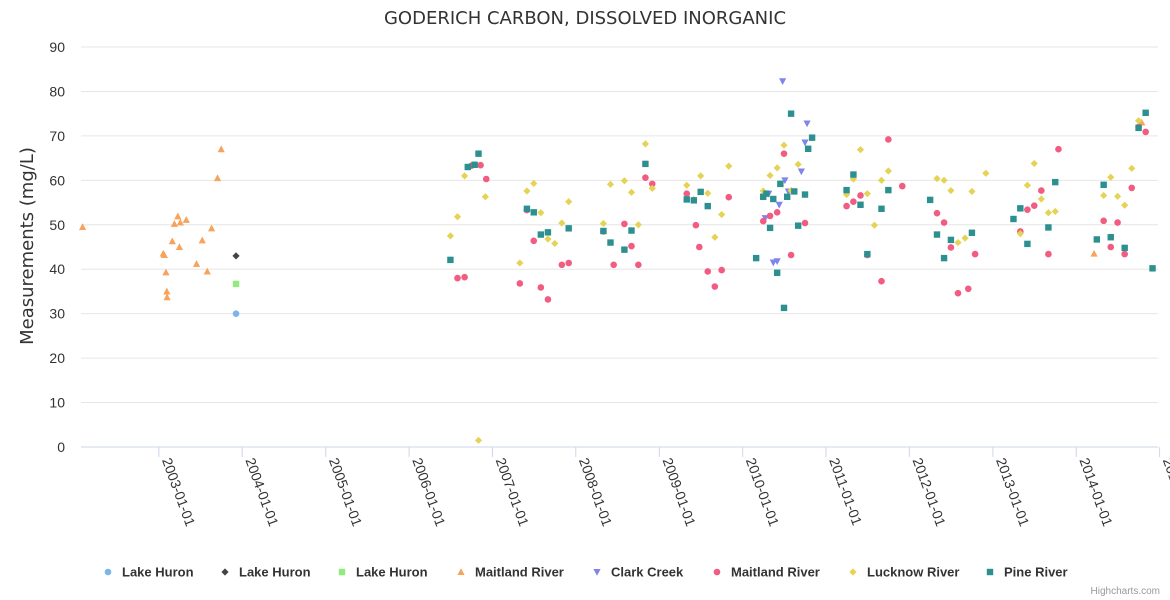 The image size is (1170, 600). What do you see at coordinates (638, 572) in the screenshot?
I see `legend-item: Clark Creek` at bounding box center [638, 572].